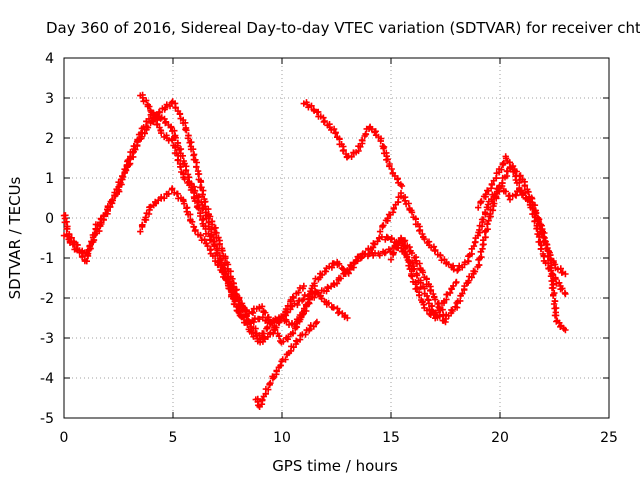 This screenshot has height=480, width=640. I want to click on x-tick-label: 15, so click(391, 438).